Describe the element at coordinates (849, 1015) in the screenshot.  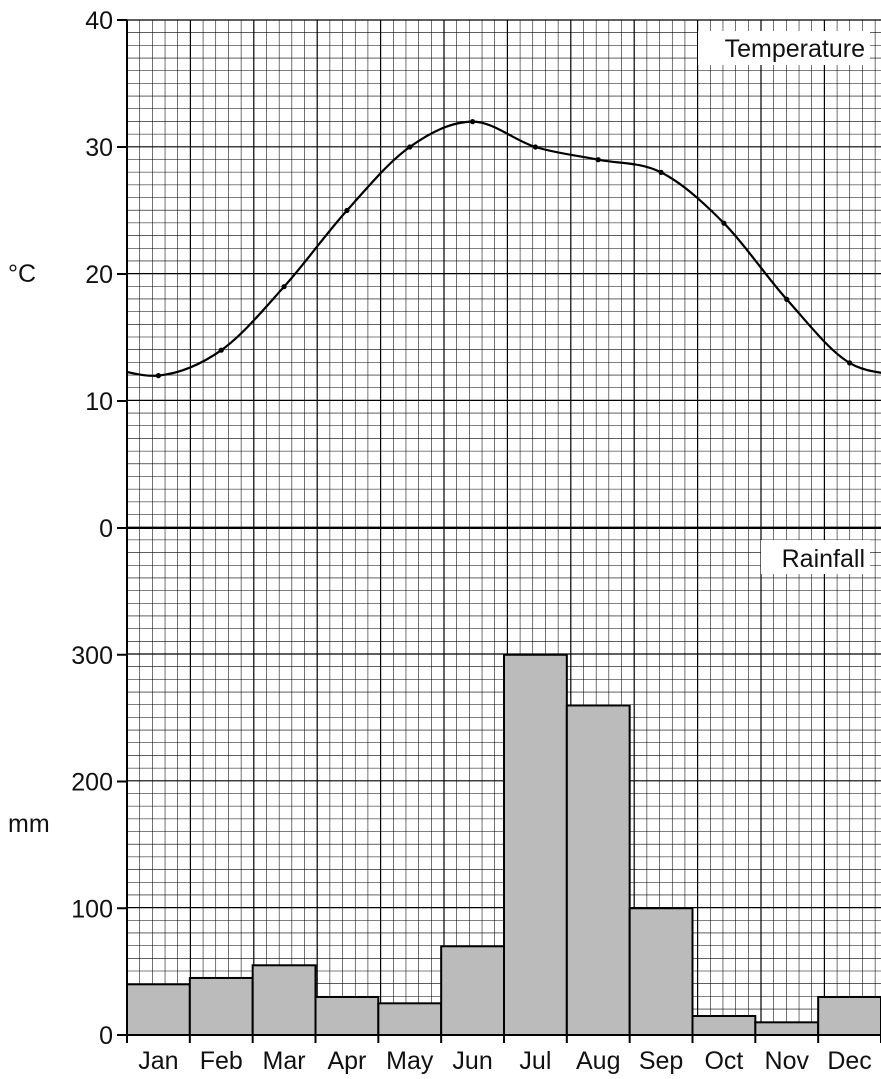
I see `rainfall-bar-dec` at that location.